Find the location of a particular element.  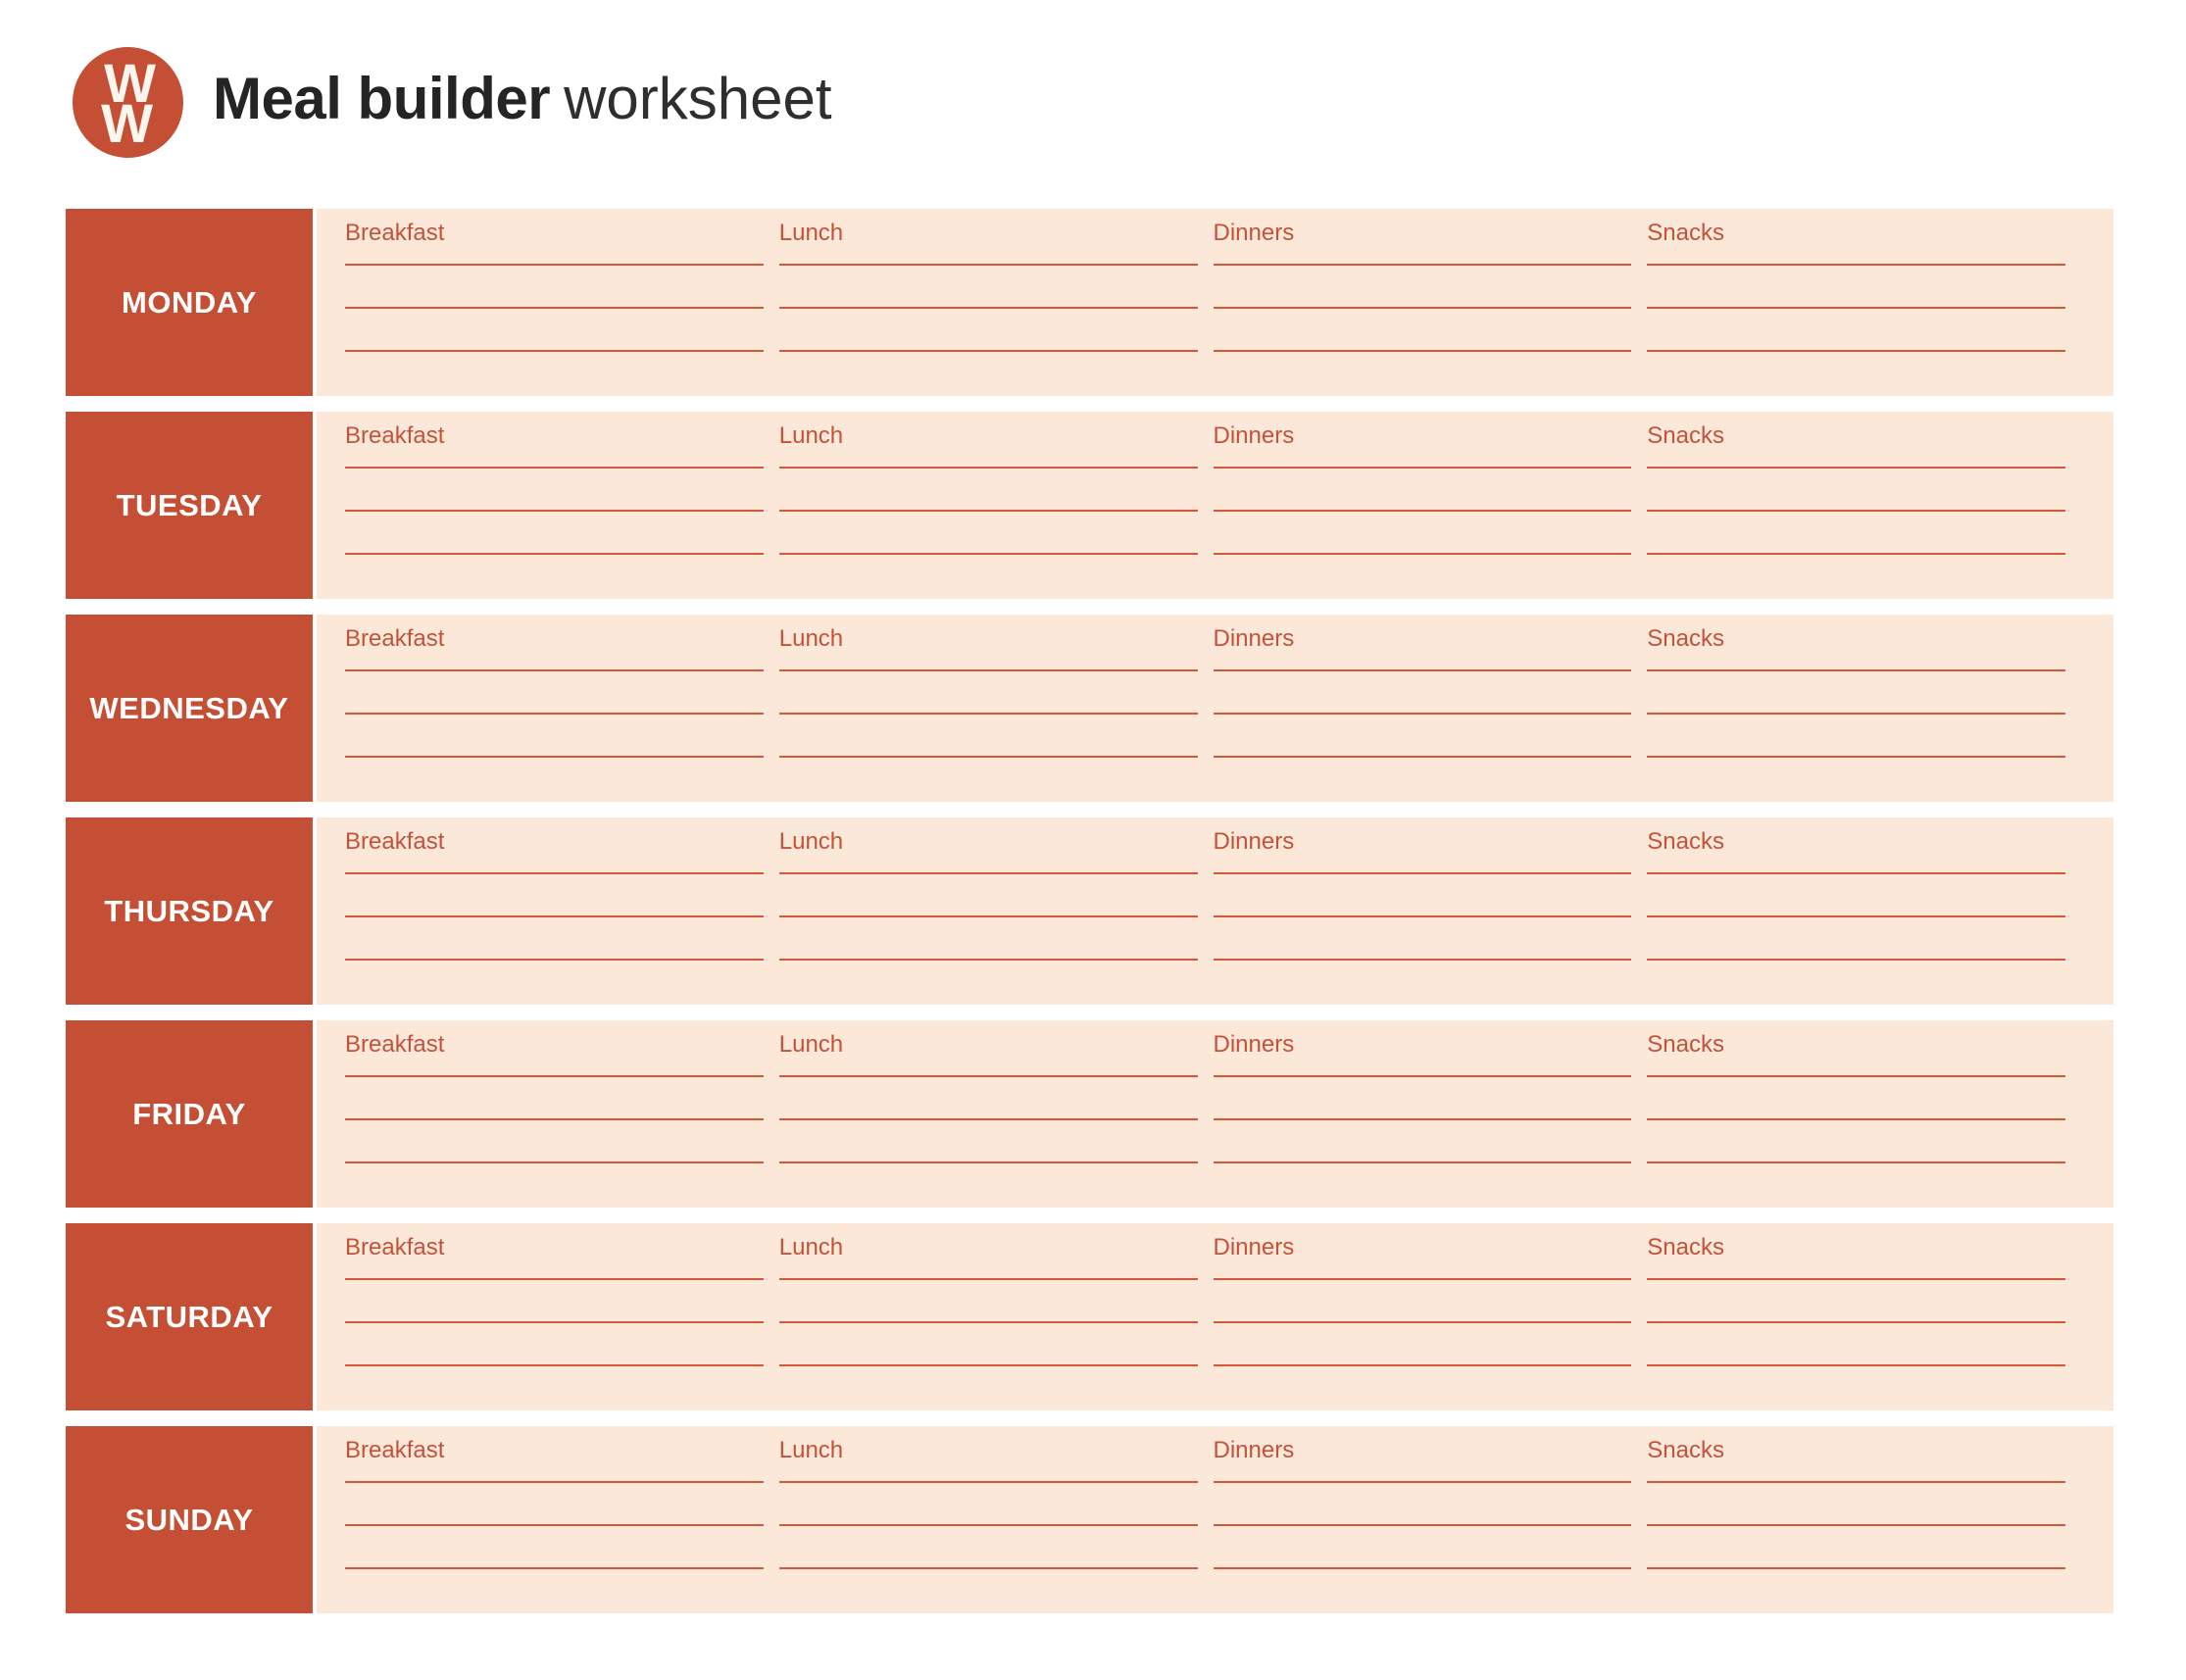

day-row: TUESDAY Breakfast Lunch Dinners S is located at coordinates (1089, 505).